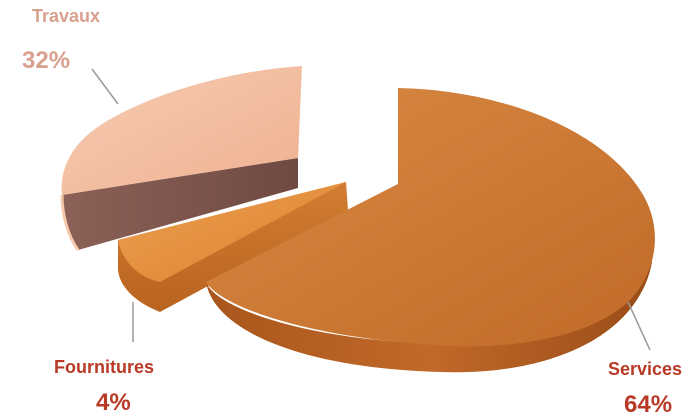 The width and height of the screenshot is (699, 416). I want to click on slice-fournitures, so click(233, 247).